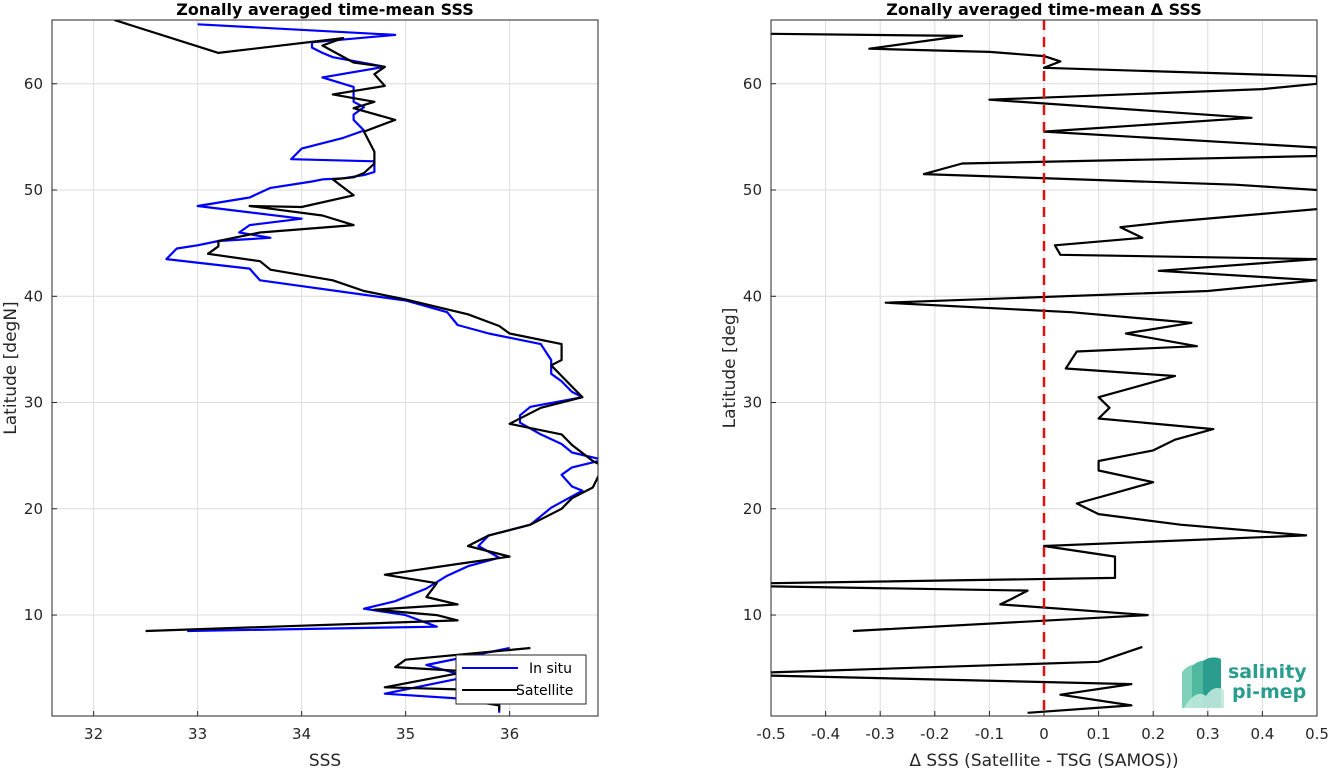  What do you see at coordinates (325, 760) in the screenshot?
I see `left-x-axis-label: SSS` at bounding box center [325, 760].